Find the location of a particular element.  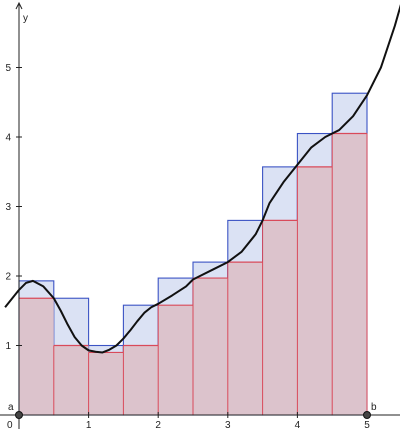

label-a: a is located at coordinates (11, 407).